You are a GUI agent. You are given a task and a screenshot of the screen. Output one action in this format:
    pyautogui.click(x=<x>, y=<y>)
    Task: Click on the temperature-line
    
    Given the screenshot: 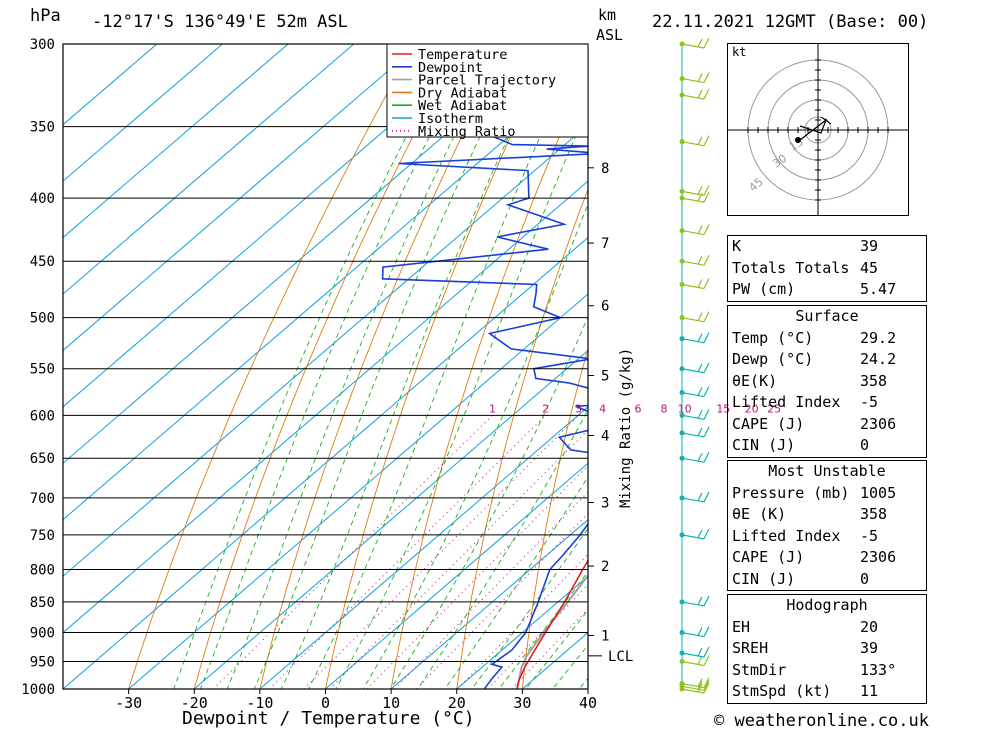 What is the action you would take?
    pyautogui.click(x=552, y=623)
    